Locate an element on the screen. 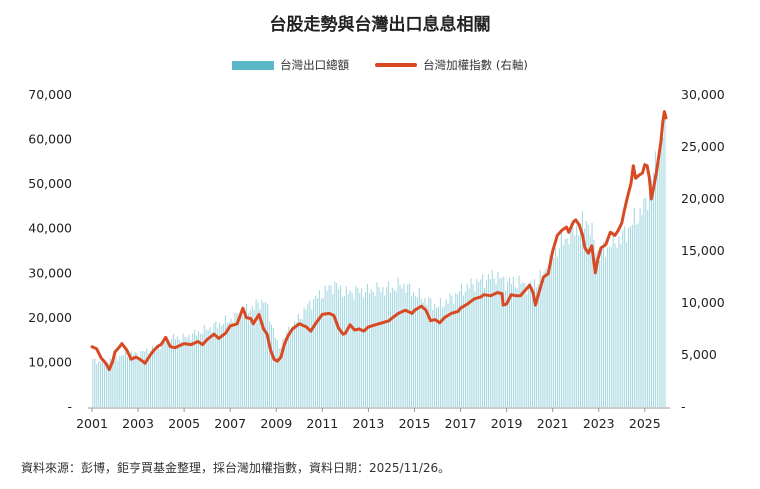 This screenshot has width=760, height=489. y-right-tick-label: 15,000 is located at coordinates (703, 250).